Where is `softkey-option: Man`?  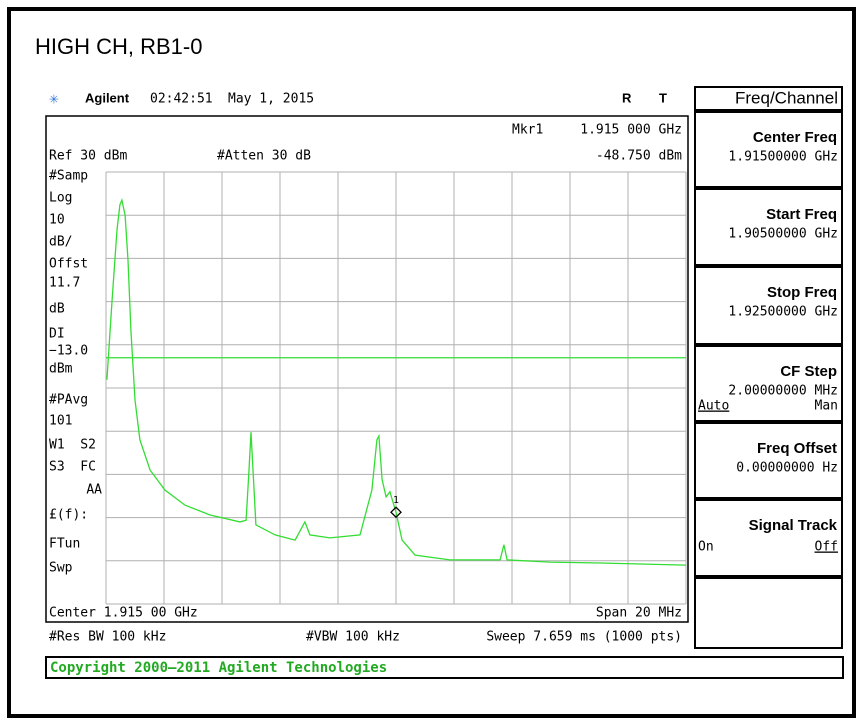
softkey-option: Man is located at coordinates (826, 406).